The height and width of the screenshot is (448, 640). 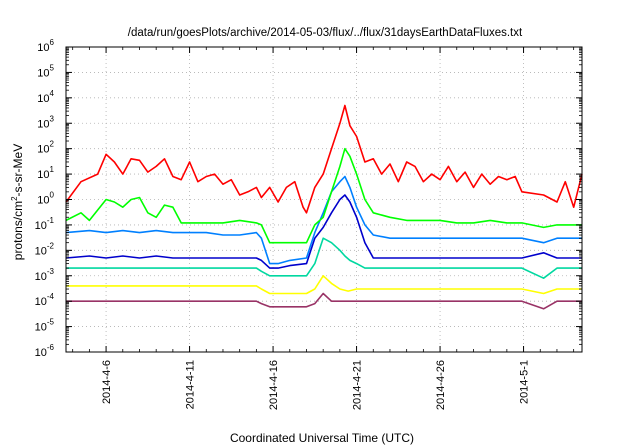 I want to click on x-tick-label: 2014-4-16, so click(x=274, y=385).